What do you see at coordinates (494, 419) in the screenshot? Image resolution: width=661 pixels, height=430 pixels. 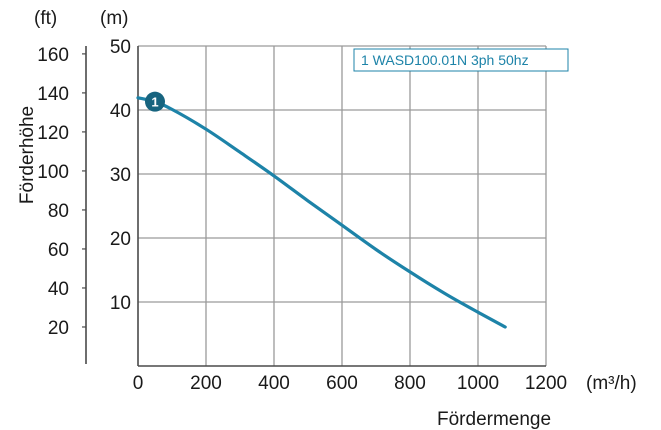 I see `x-axis-title: Fördermenge` at bounding box center [494, 419].